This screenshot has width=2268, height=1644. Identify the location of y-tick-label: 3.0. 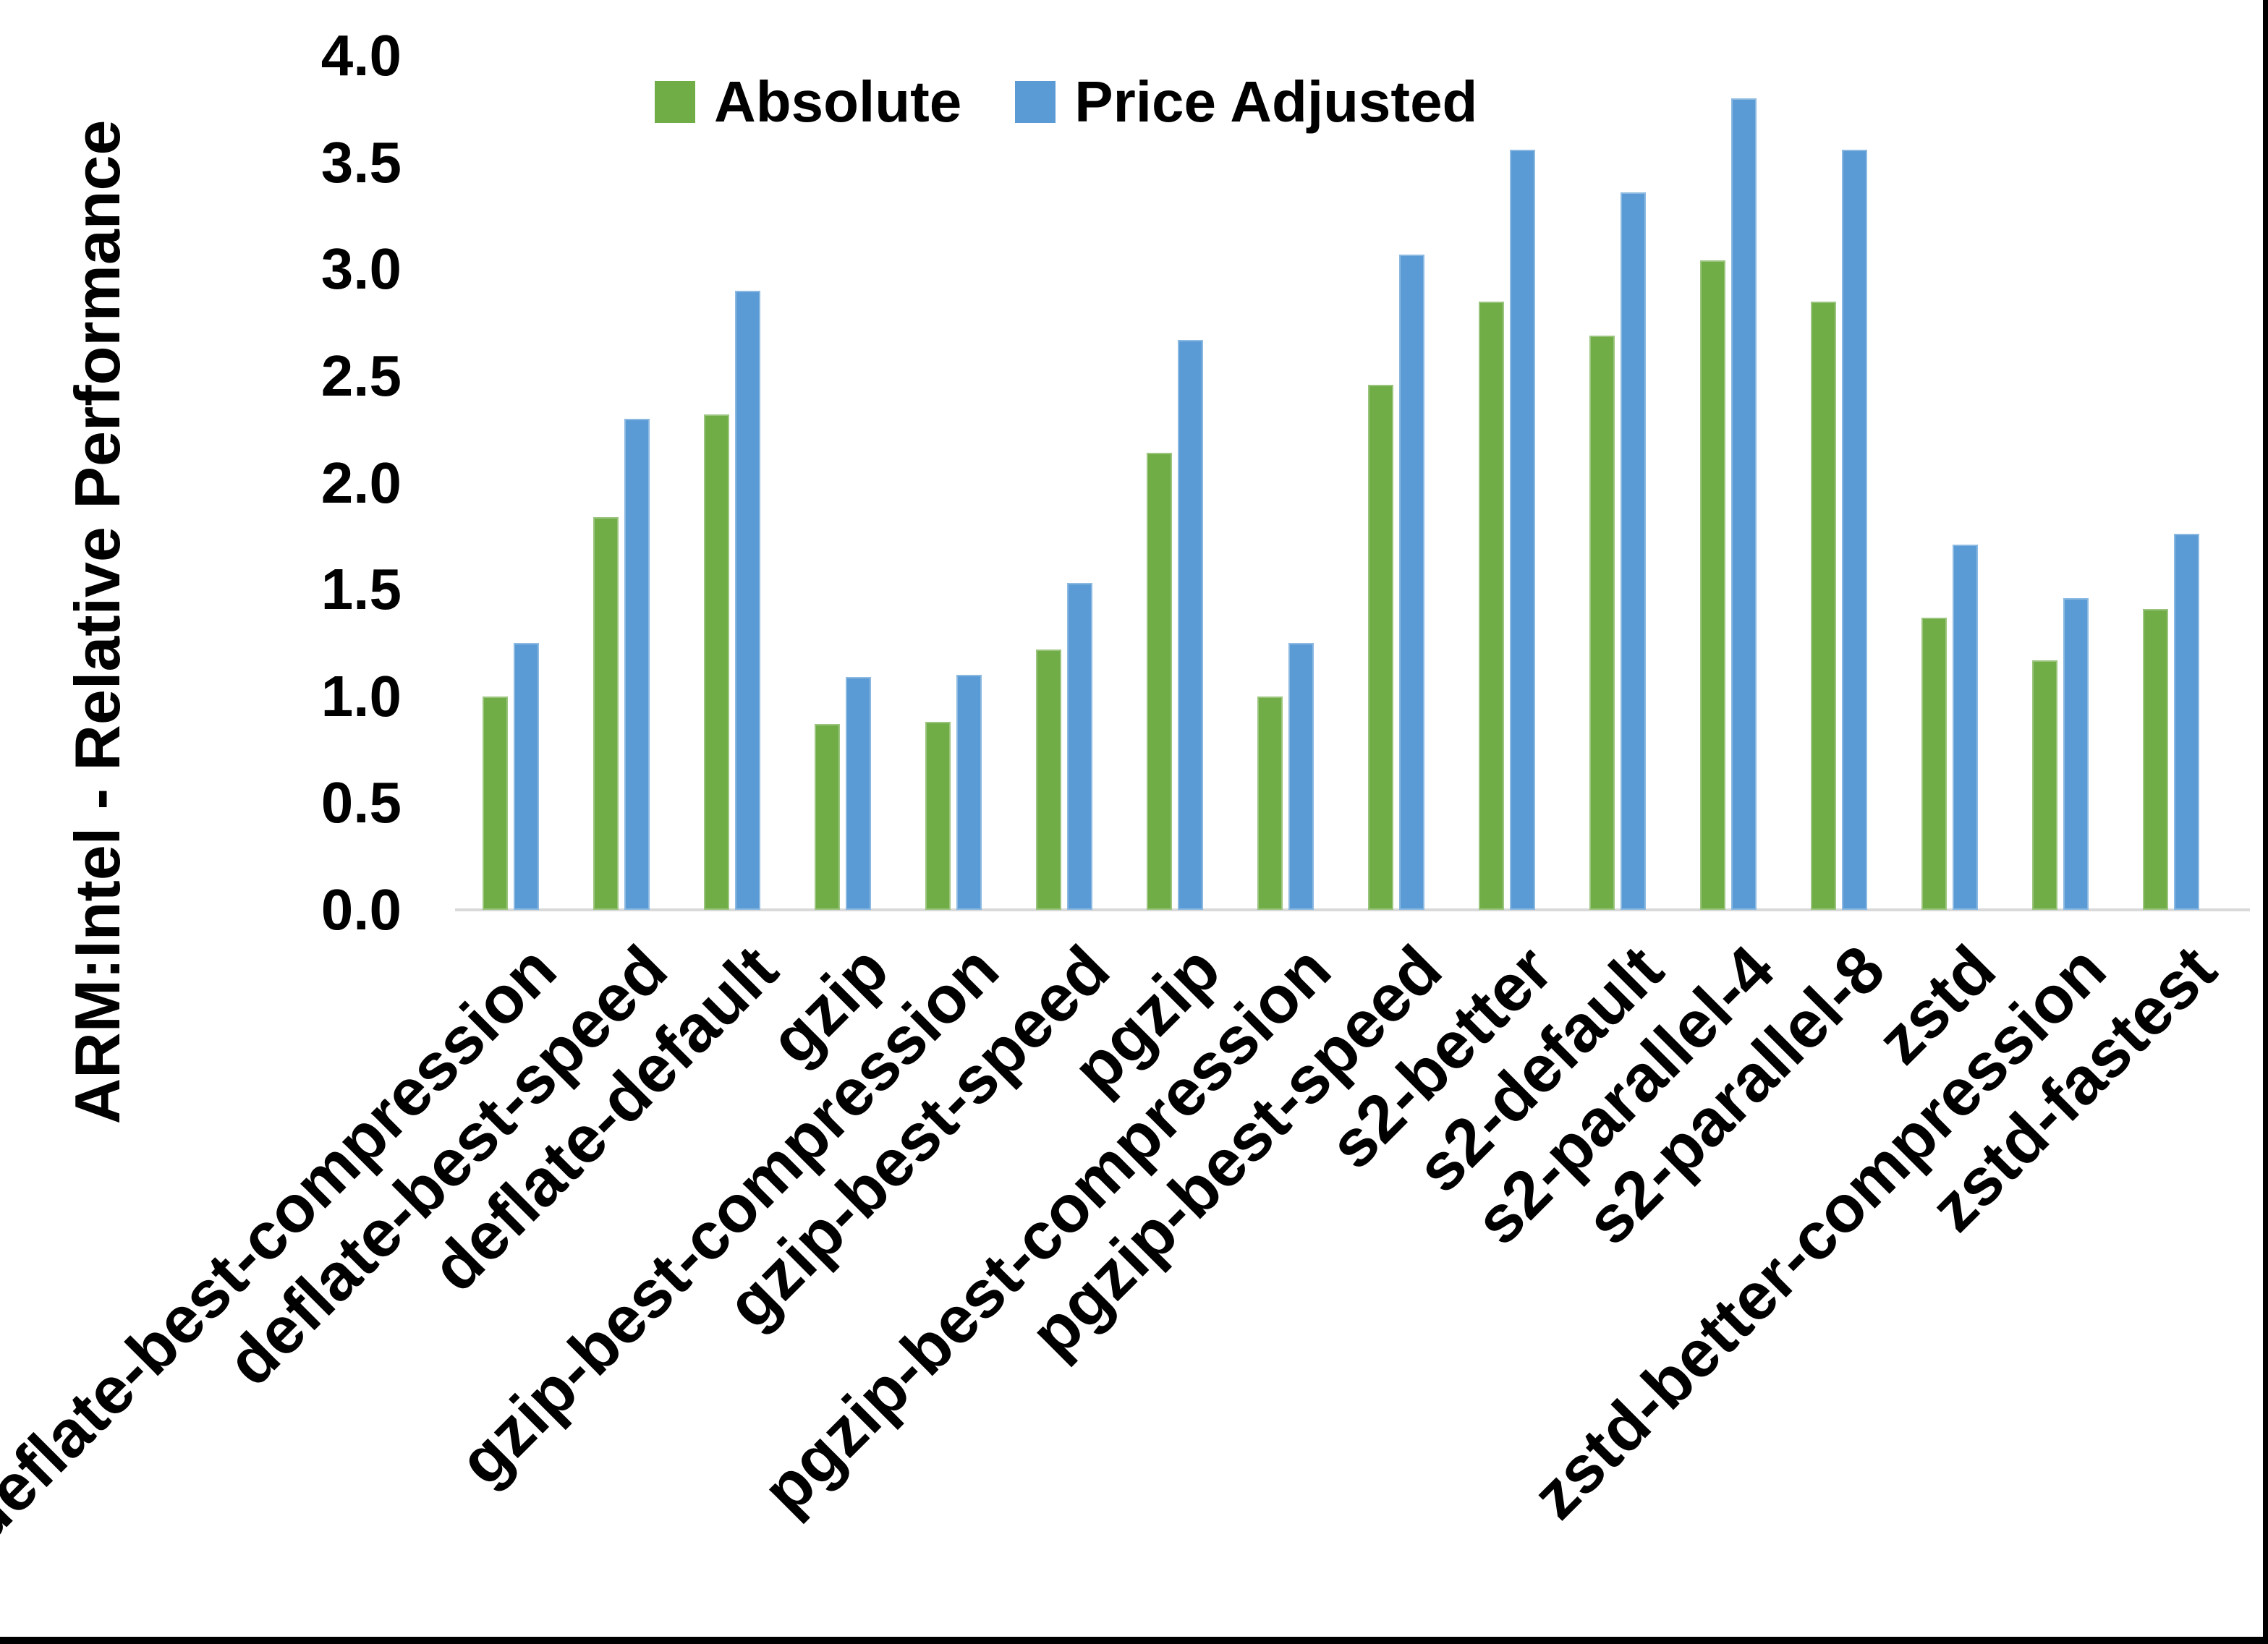
(361, 269).